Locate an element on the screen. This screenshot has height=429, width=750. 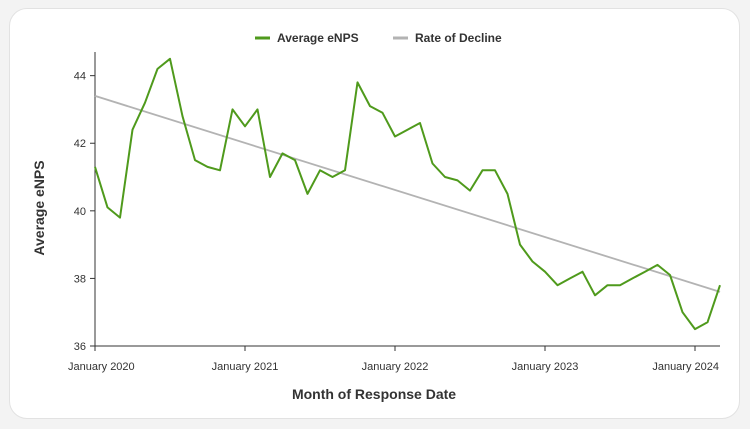
y-axis-title: Average eNPS is located at coordinates (39, 207).